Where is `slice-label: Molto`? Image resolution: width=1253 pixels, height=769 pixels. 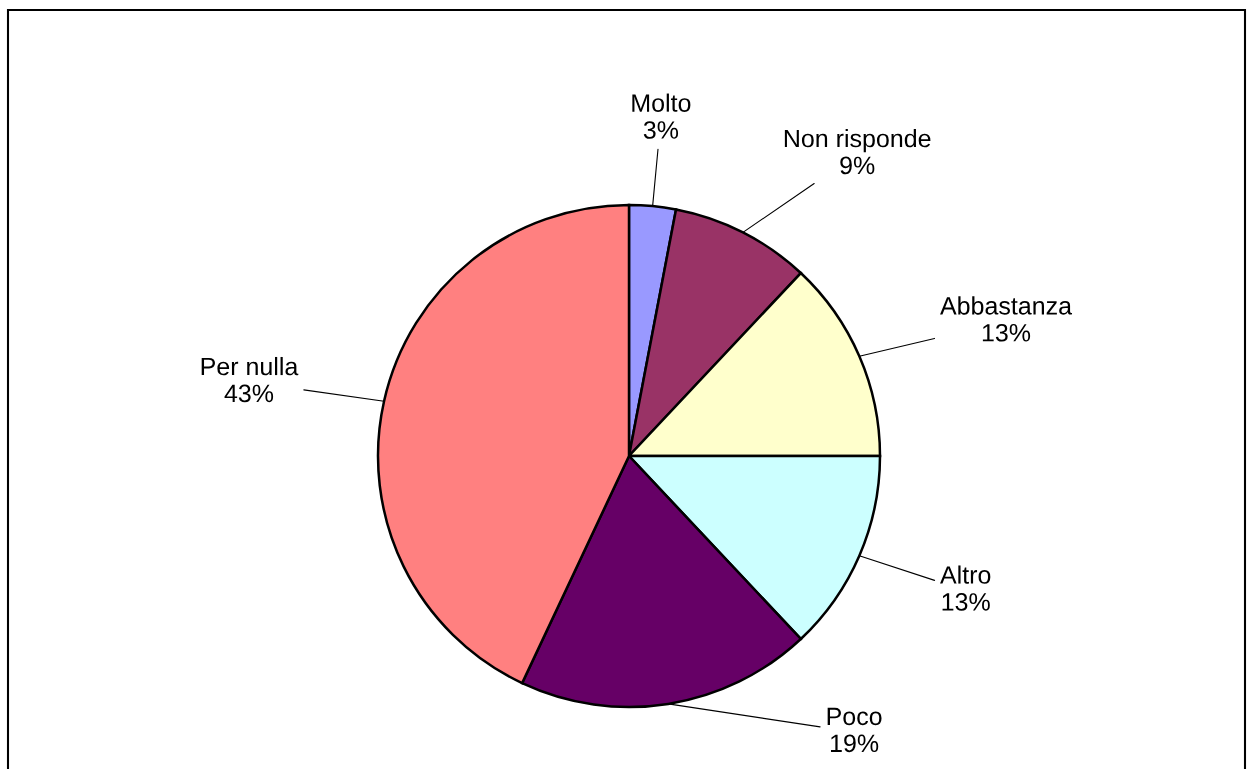 slice-label: Molto is located at coordinates (661, 102).